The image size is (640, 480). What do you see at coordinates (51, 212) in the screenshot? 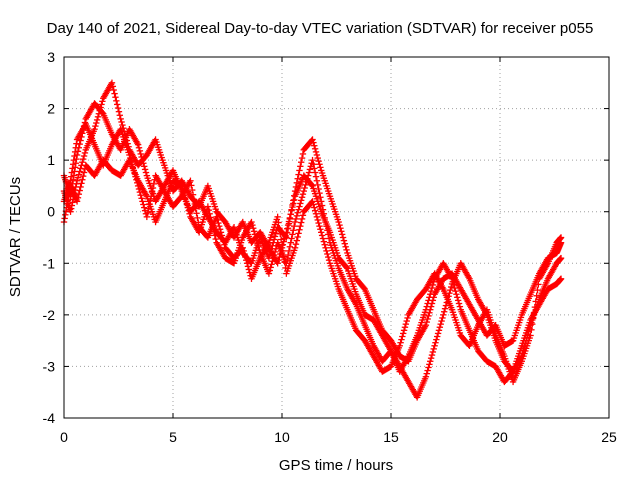
I see `y-tick-label: 0` at bounding box center [51, 212].